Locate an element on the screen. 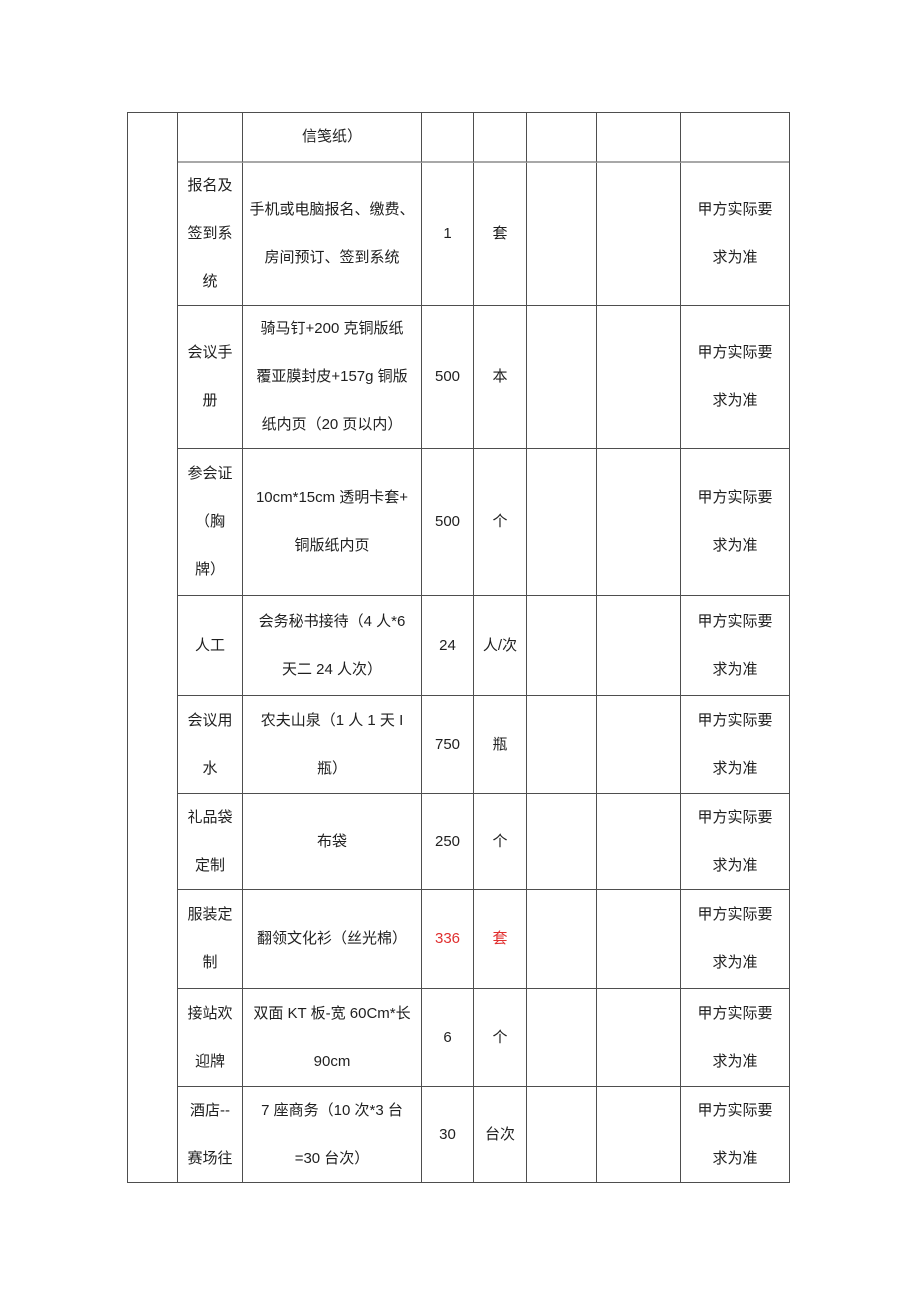 This screenshot has height=1301, width=920. table-cell-qty: 24 is located at coordinates (448, 646).